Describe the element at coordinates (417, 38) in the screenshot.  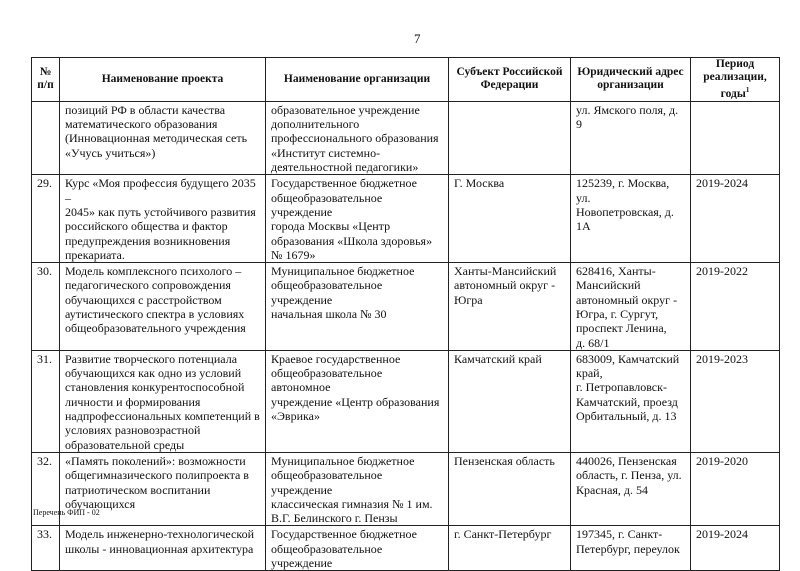
I see `page-number: 7` at that location.